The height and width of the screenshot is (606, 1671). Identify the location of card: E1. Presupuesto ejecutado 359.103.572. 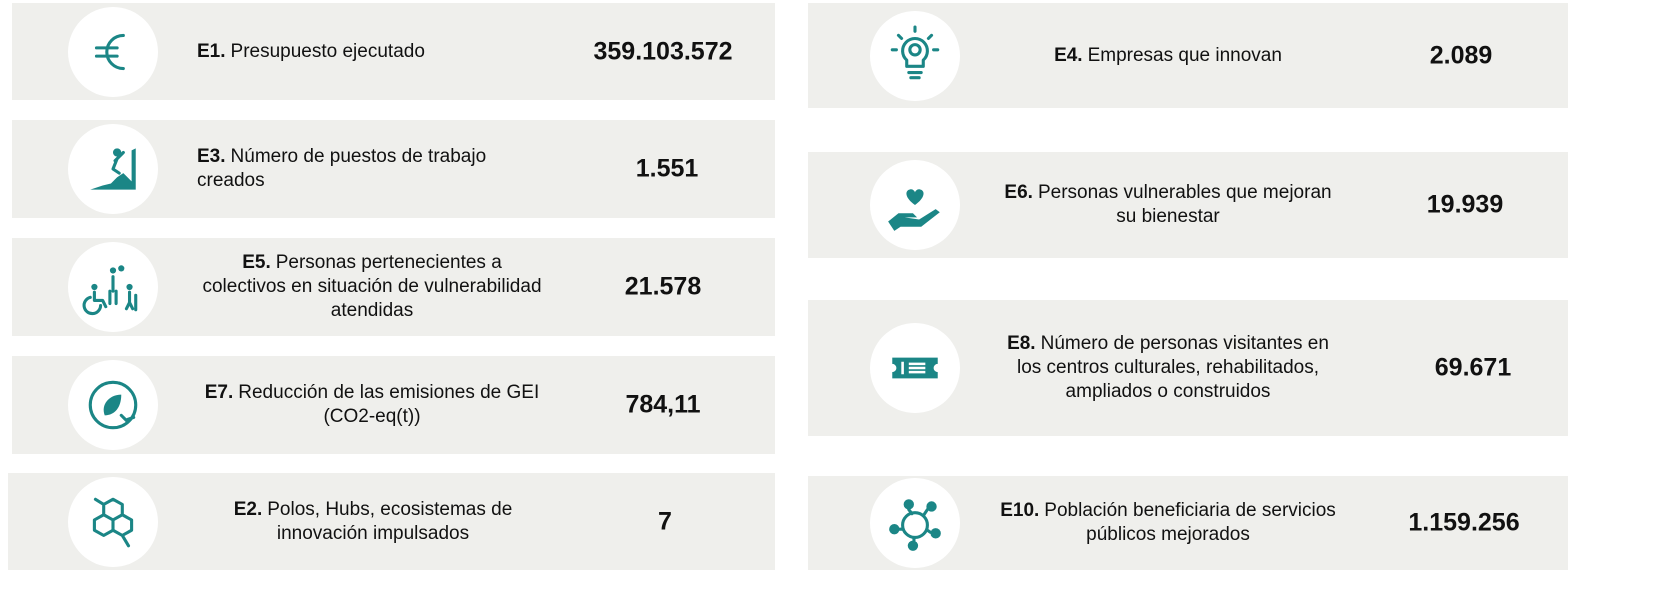
(393, 51).